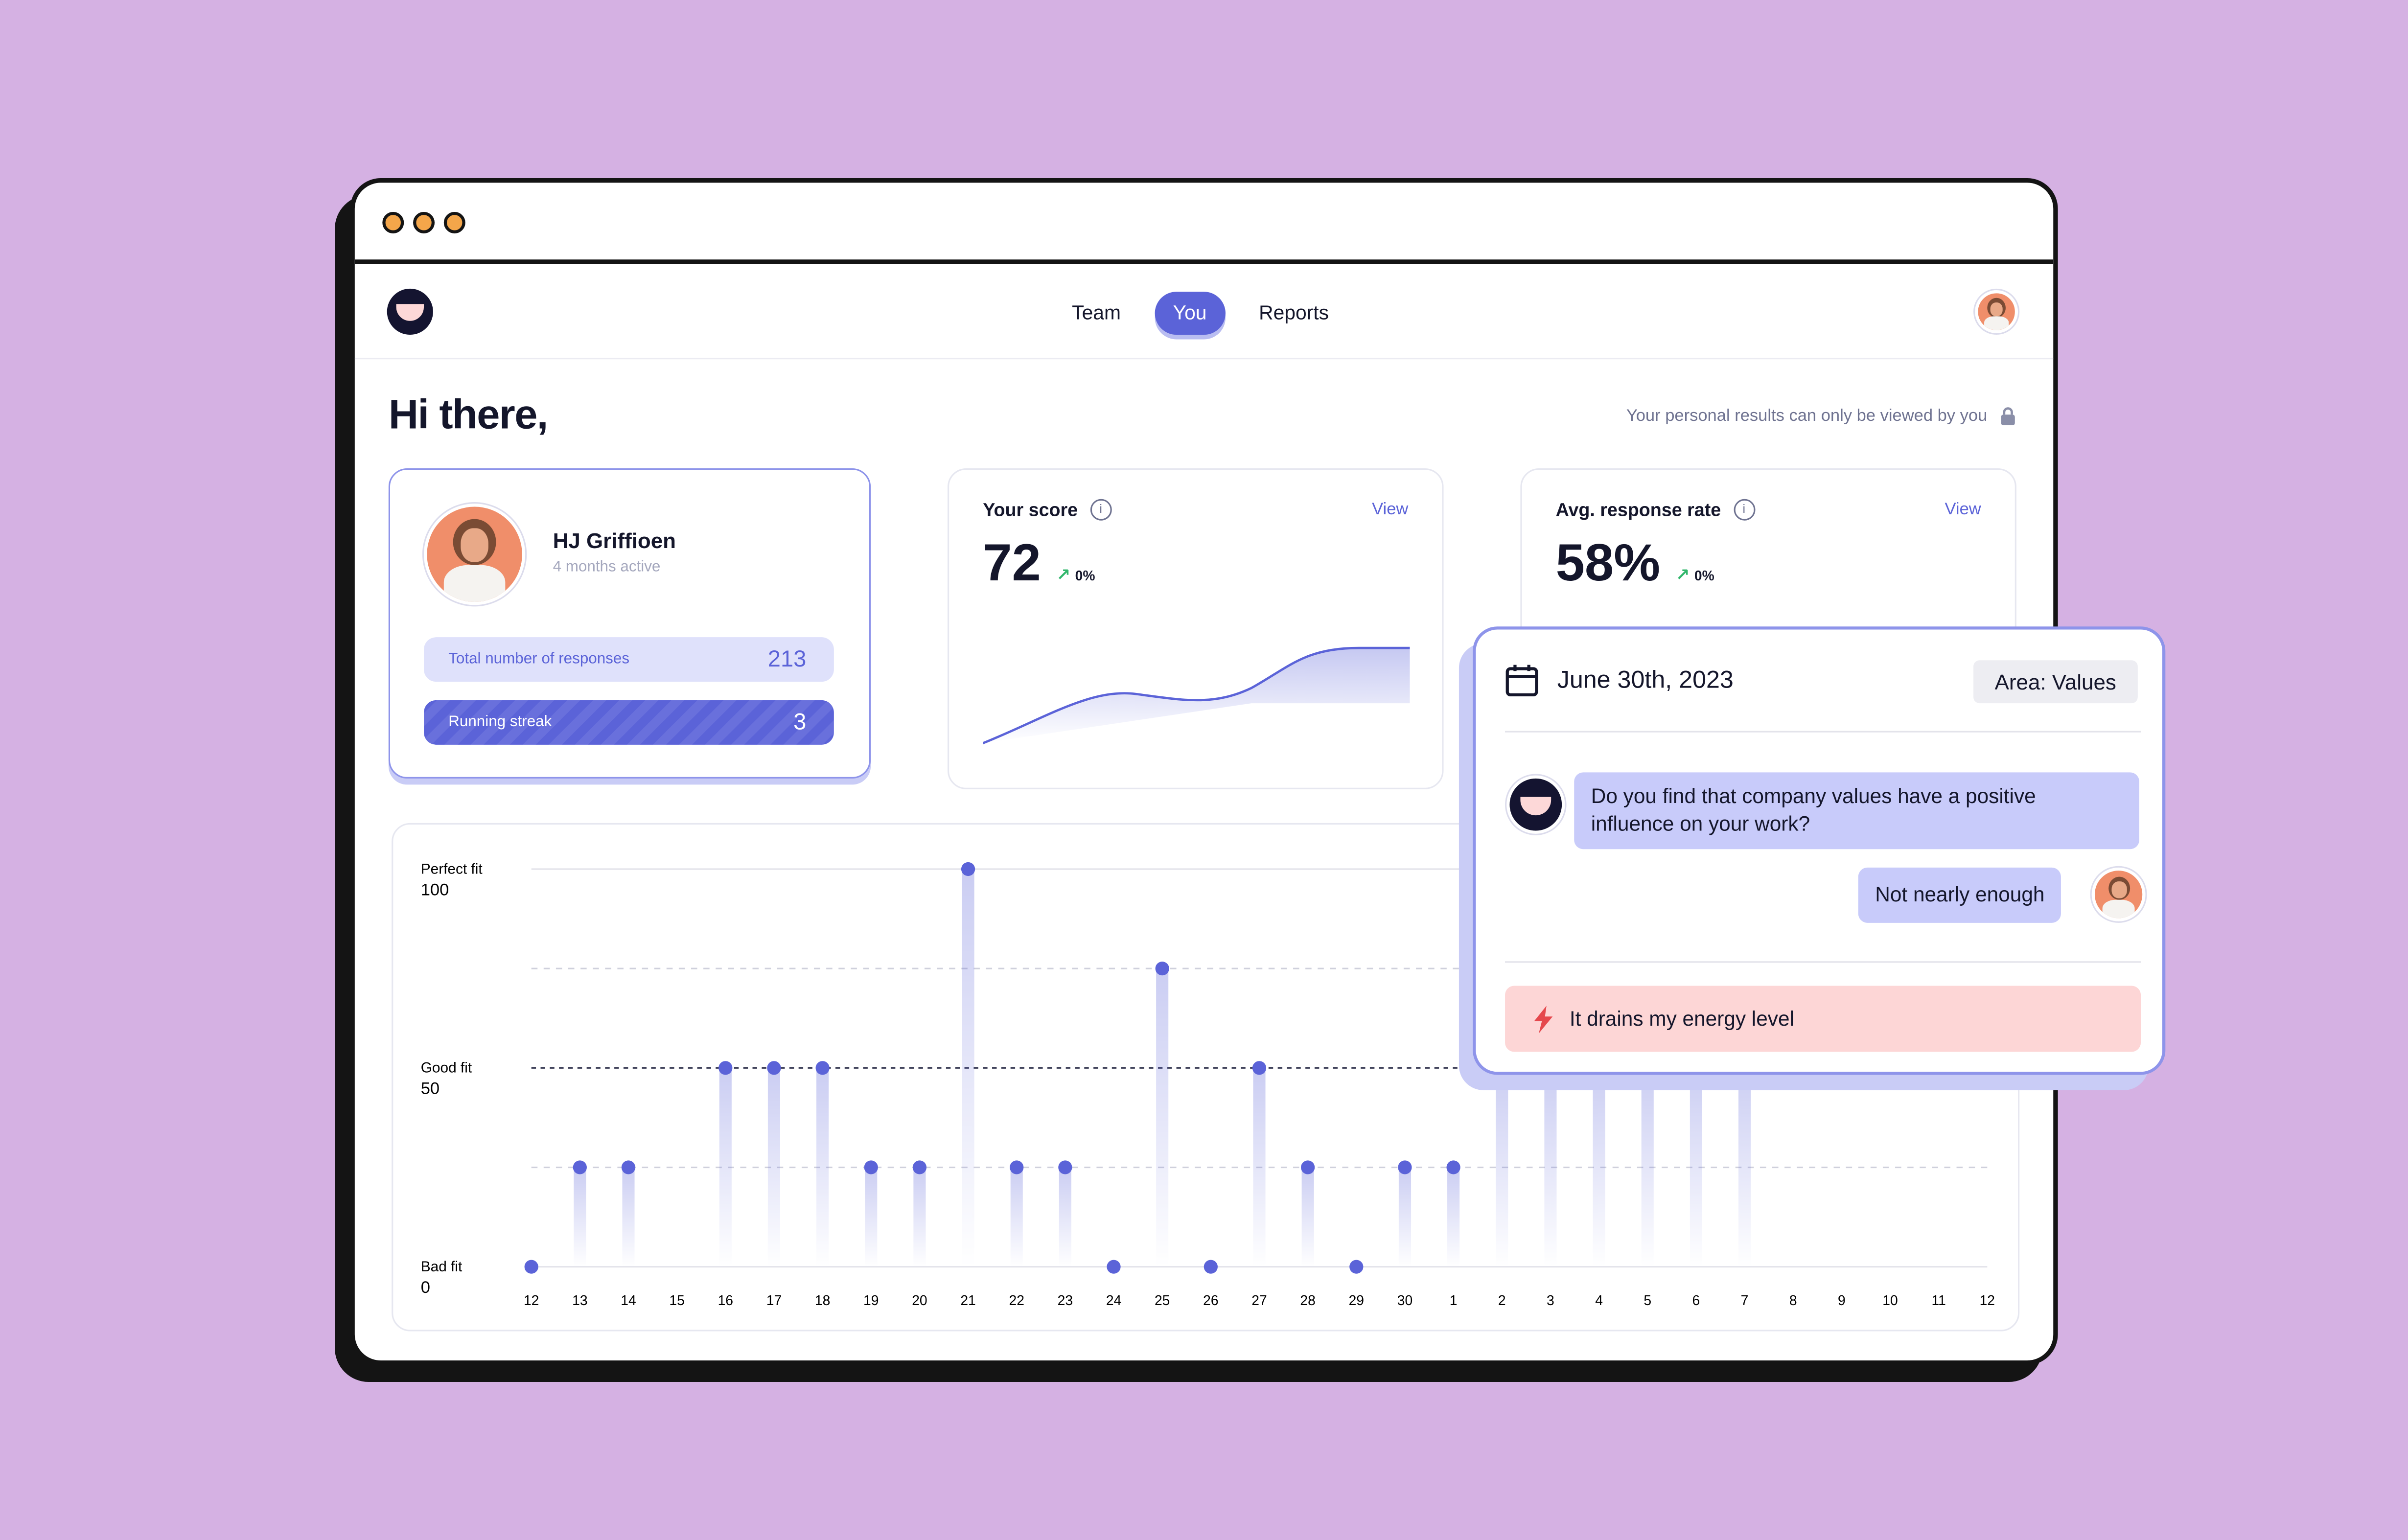 The width and height of the screenshot is (2408, 1540). What do you see at coordinates (774, 1300) in the screenshot?
I see `x-axis-tick: 17` at bounding box center [774, 1300].